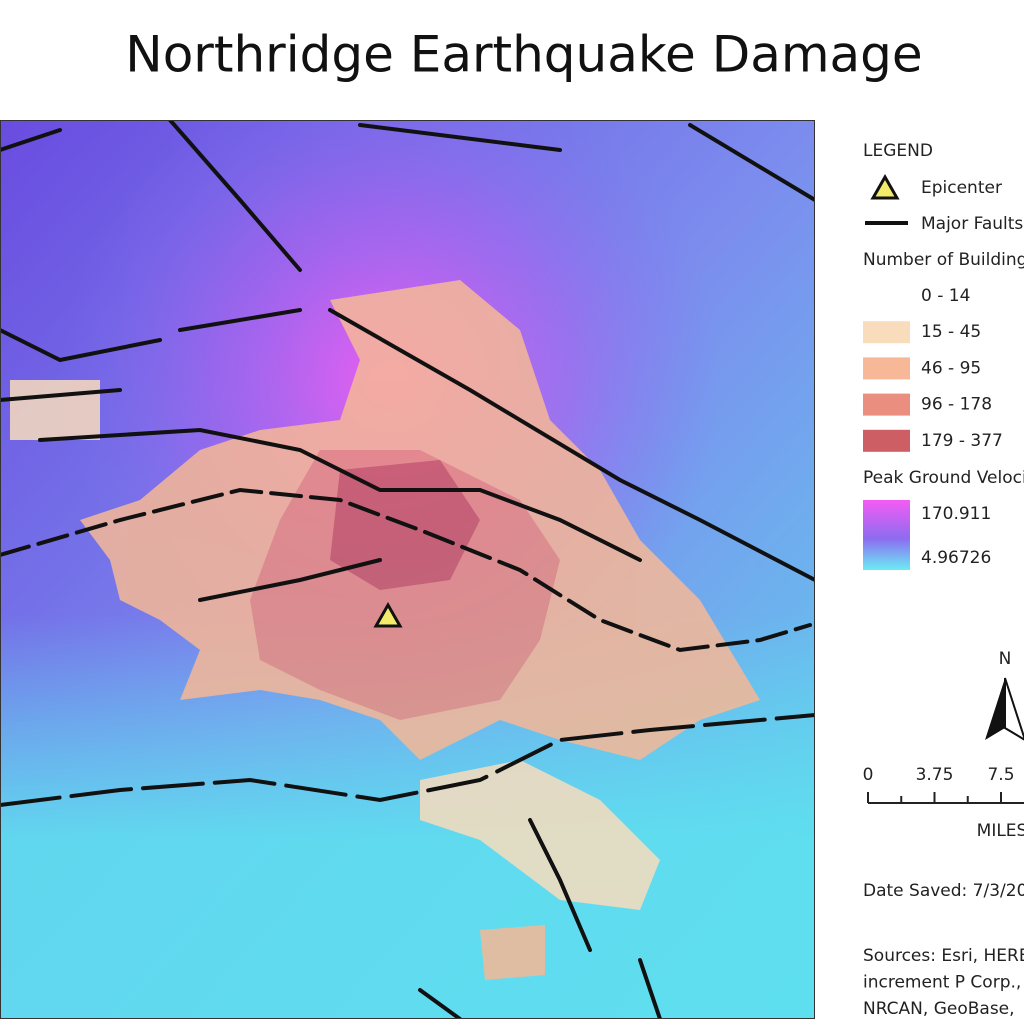  I want to click on date-saved: Date Saved: 7/3/20, so click(943, 891).